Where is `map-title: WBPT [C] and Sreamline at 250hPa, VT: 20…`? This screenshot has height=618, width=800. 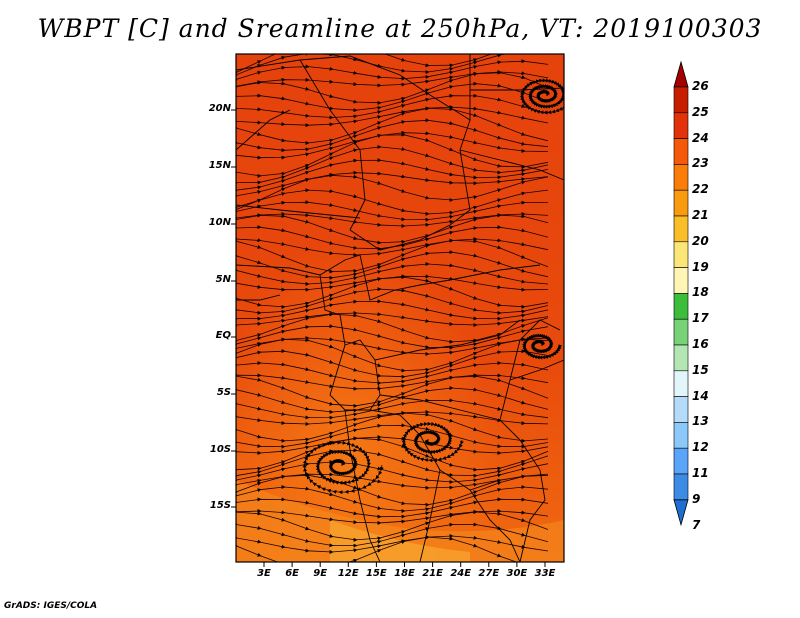 map-title: WBPT [C] and Sreamline at 250hPa, VT: 20… is located at coordinates (400, 28).